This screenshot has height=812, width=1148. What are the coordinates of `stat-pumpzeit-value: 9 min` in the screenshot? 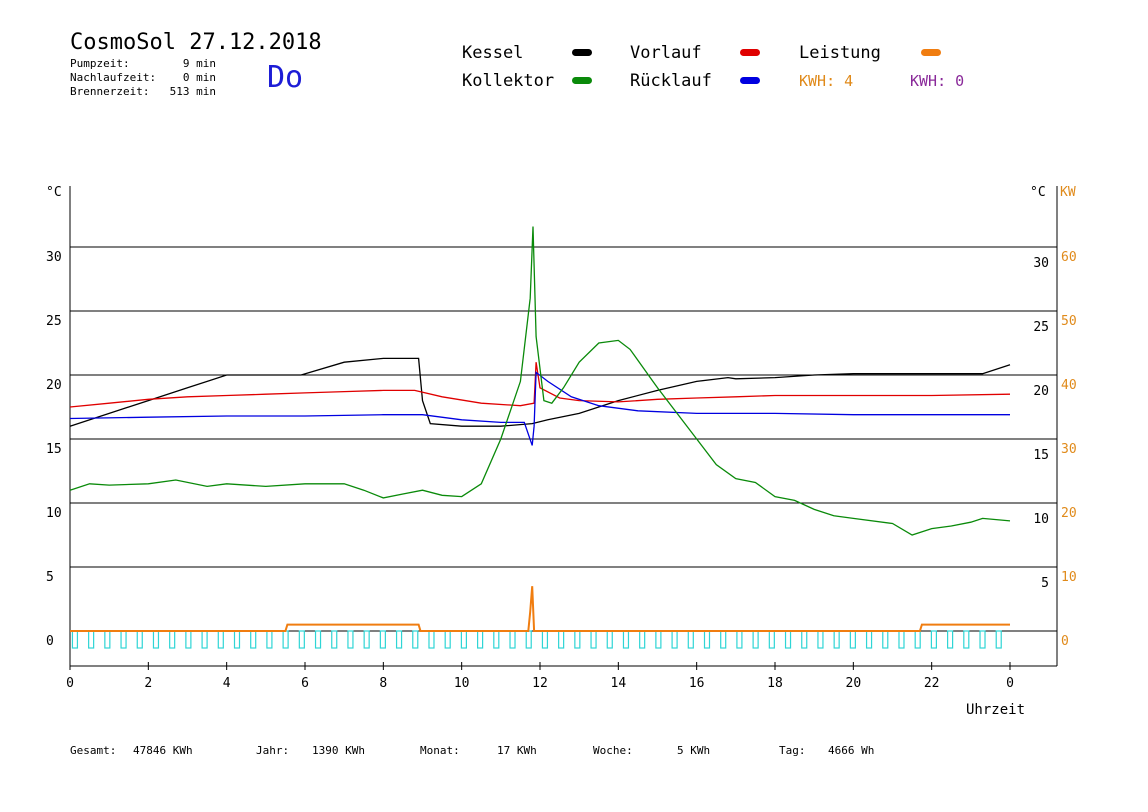 It's located at (199, 63).